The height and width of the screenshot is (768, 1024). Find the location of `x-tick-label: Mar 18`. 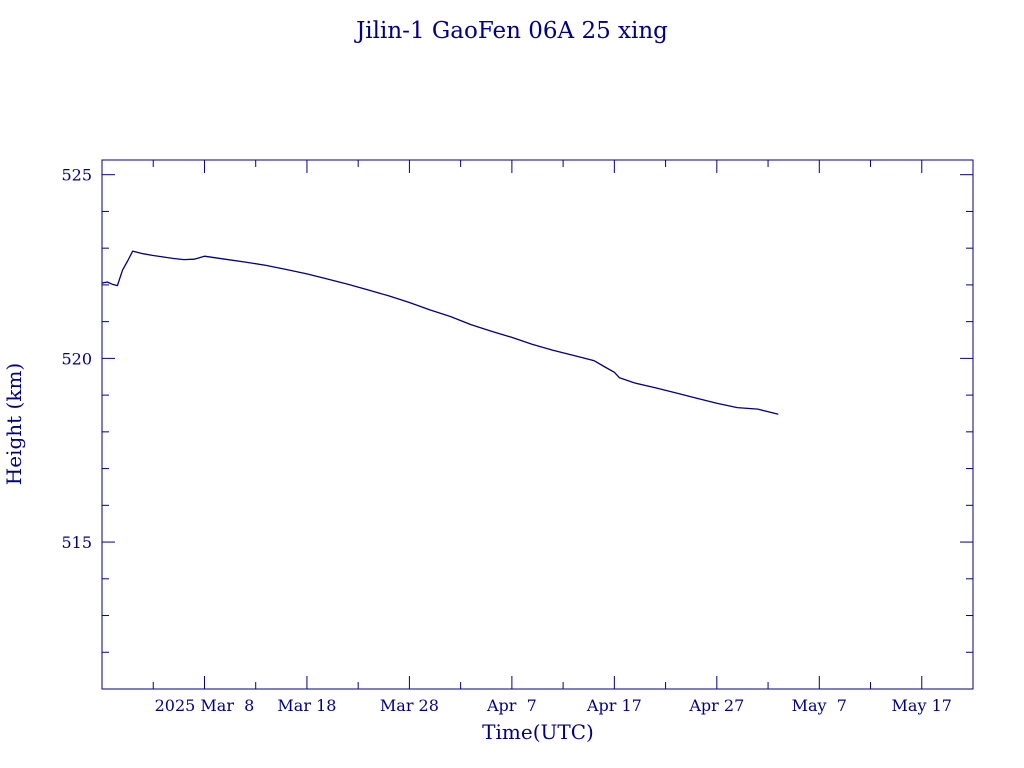

x-tick-label: Mar 18 is located at coordinates (306, 705).